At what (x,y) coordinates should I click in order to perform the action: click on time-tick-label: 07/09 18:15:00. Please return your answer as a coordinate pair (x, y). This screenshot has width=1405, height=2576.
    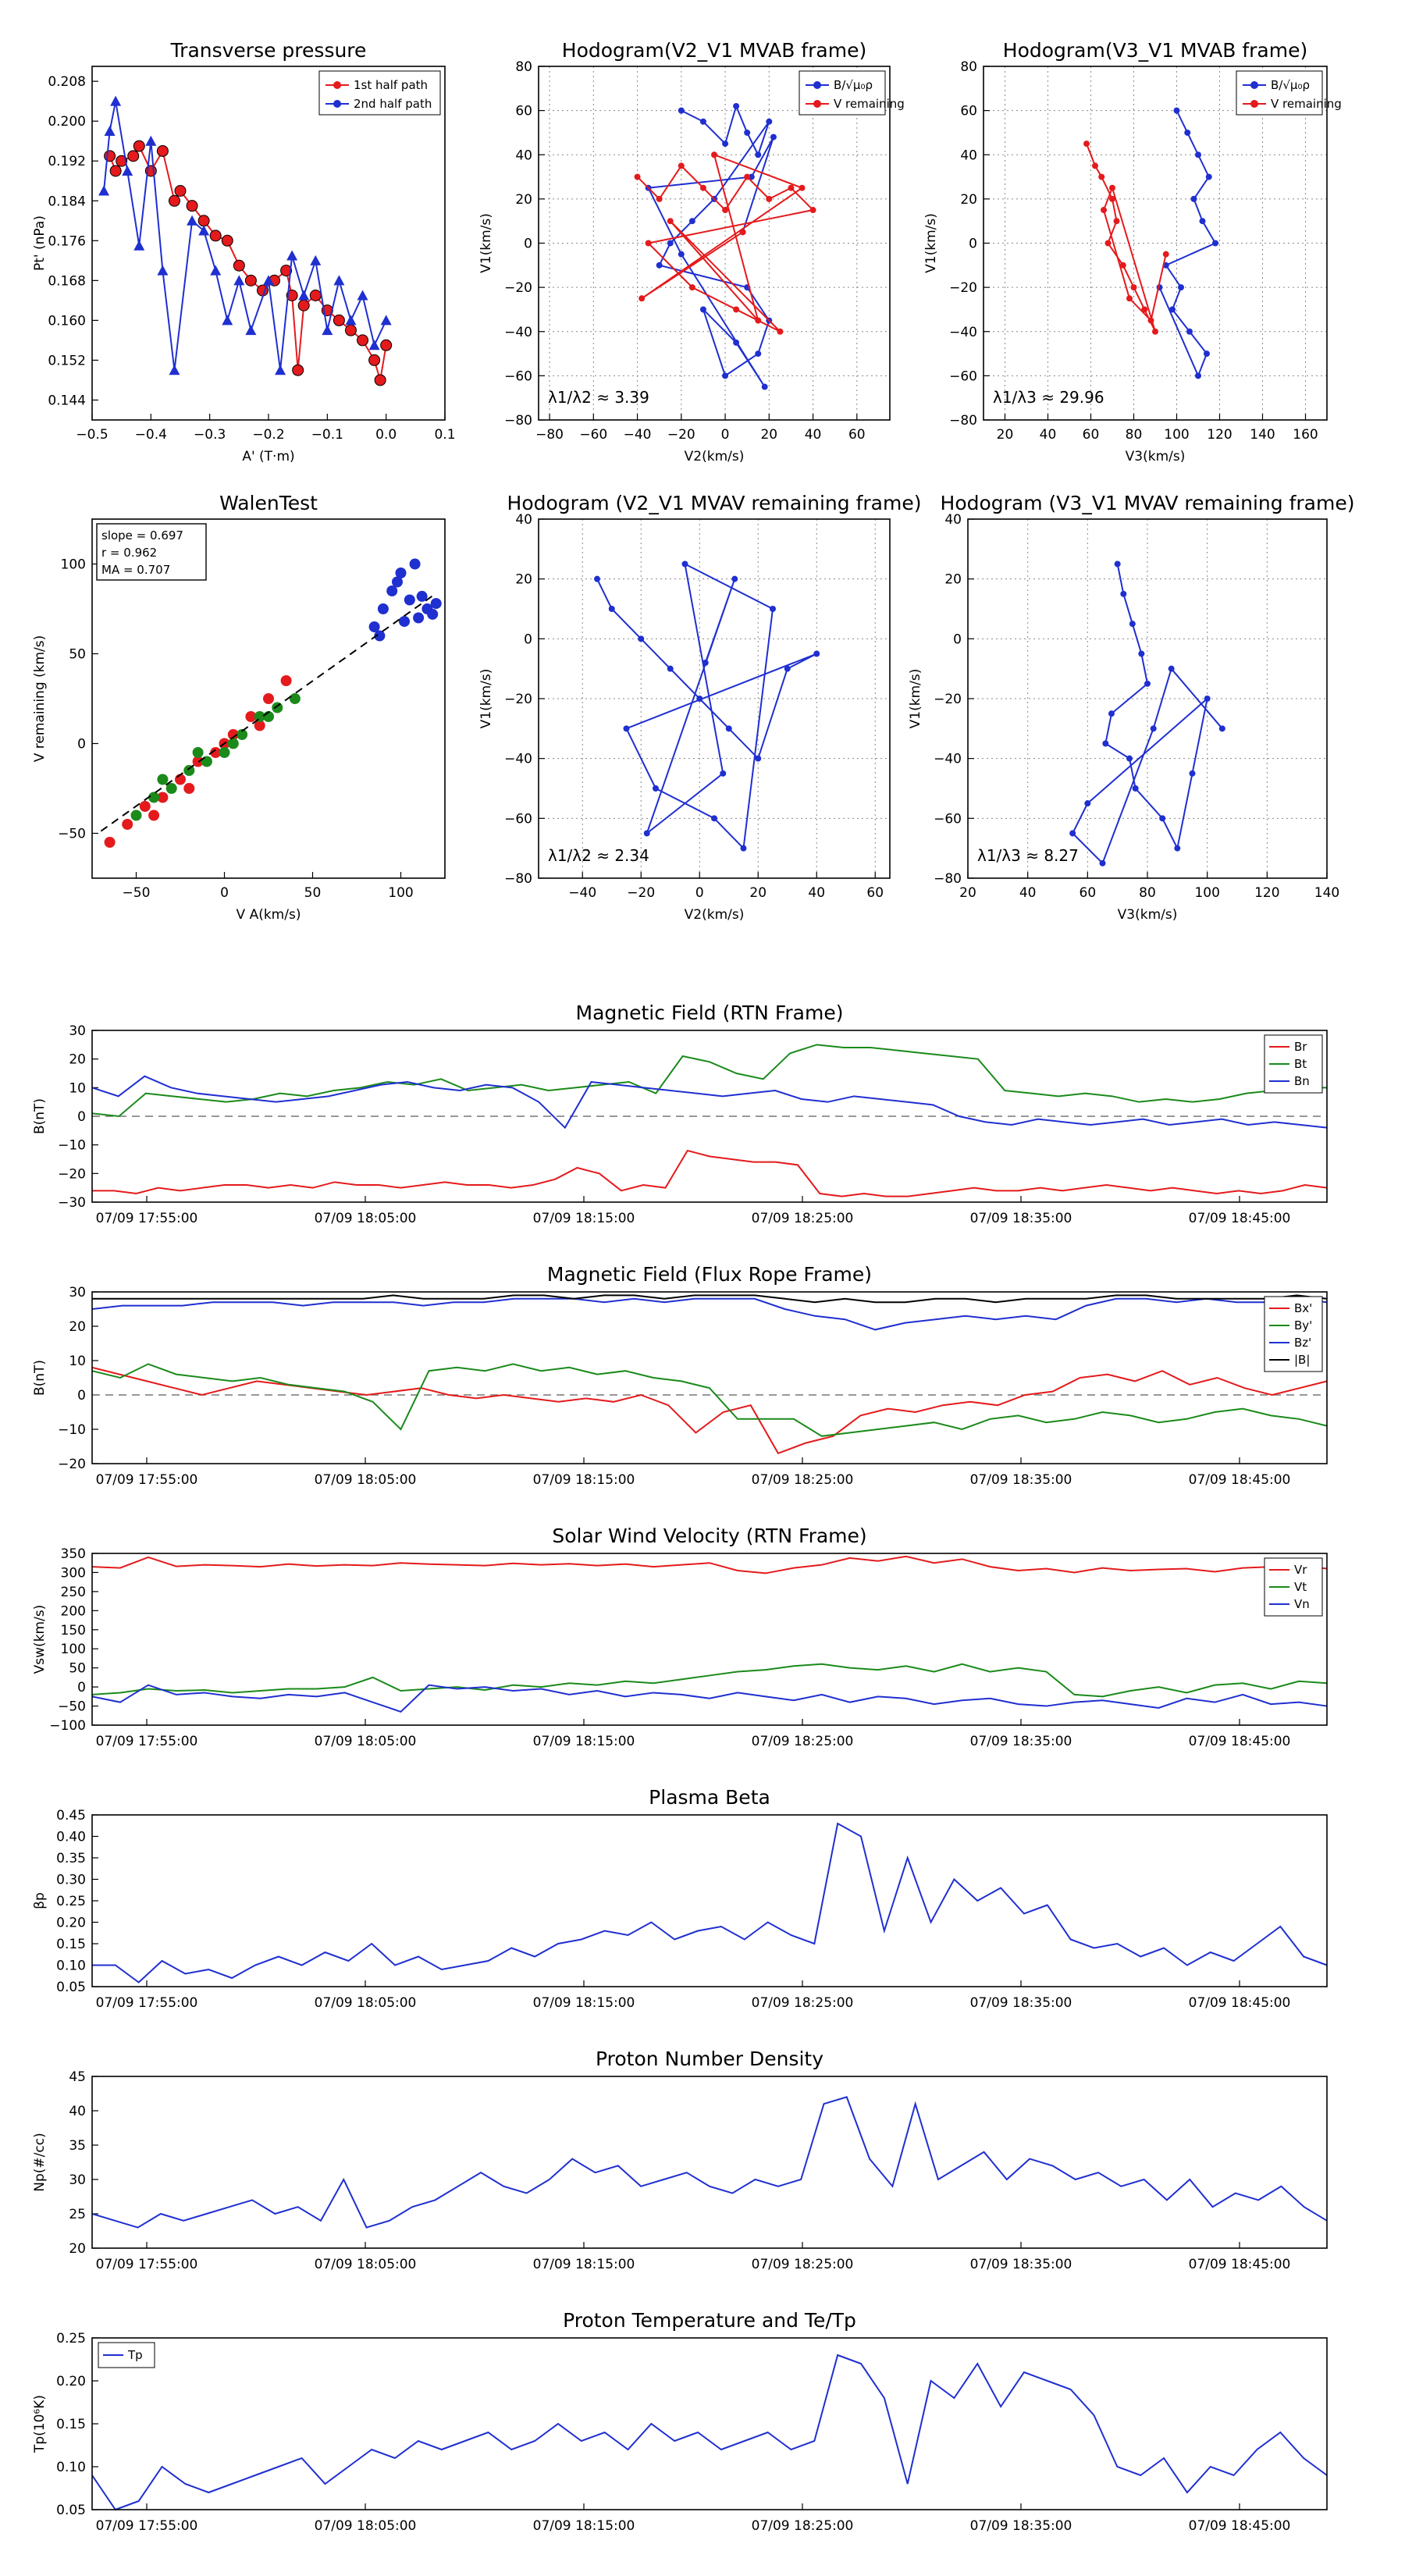
    Looking at the image, I should click on (584, 2264).